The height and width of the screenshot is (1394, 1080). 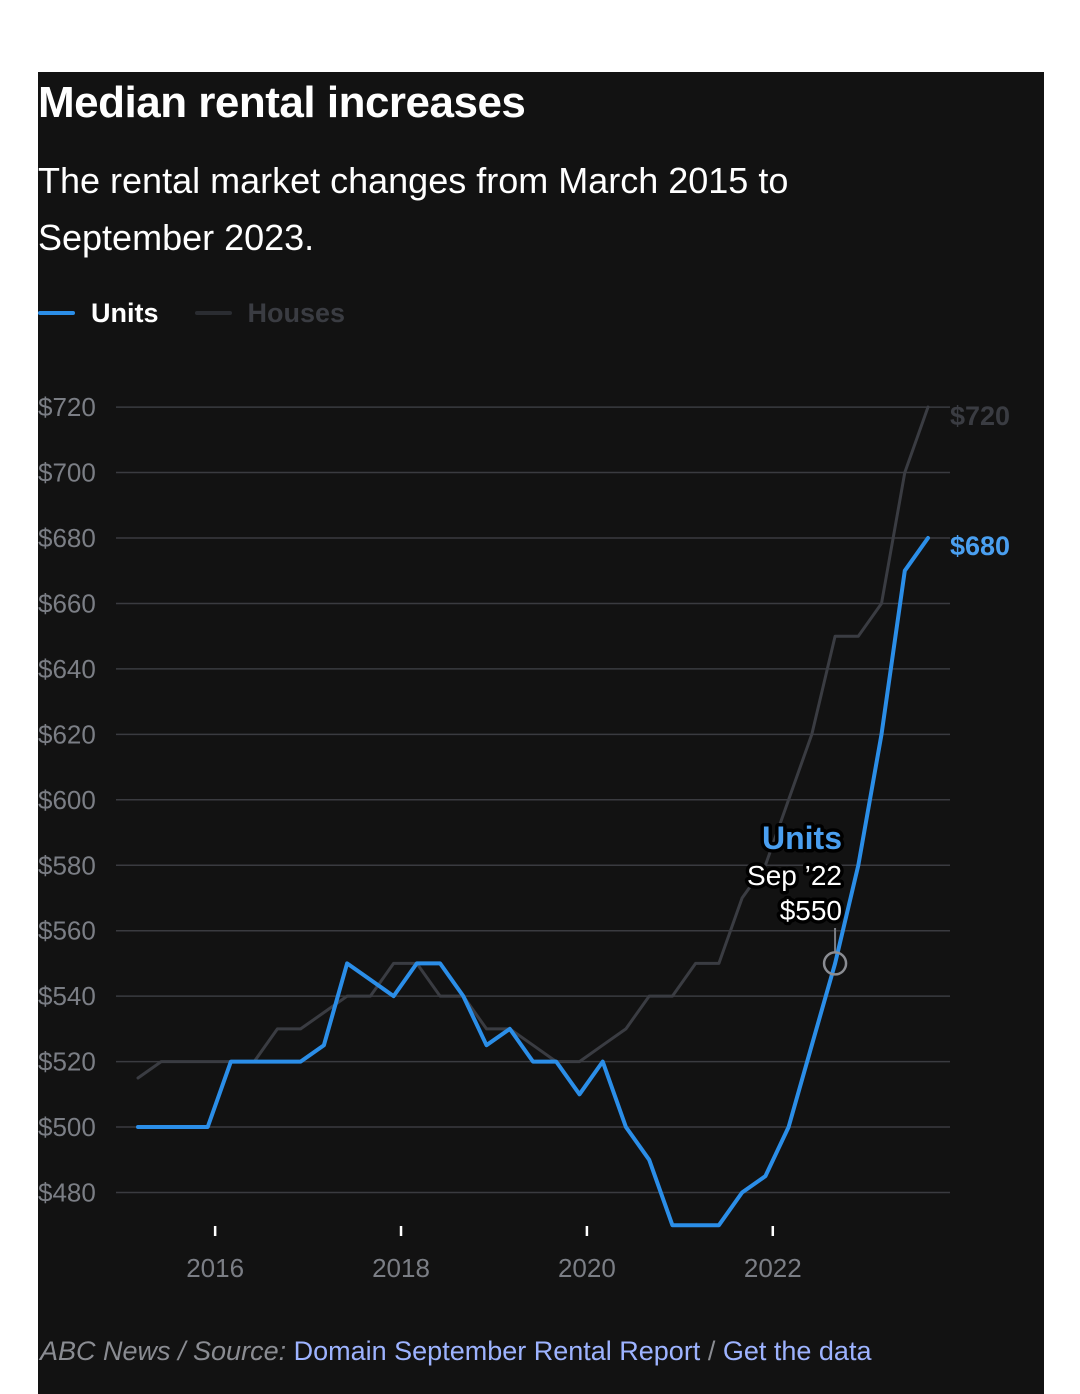 I want to click on y-tick-label: $540, so click(x=67, y=996).